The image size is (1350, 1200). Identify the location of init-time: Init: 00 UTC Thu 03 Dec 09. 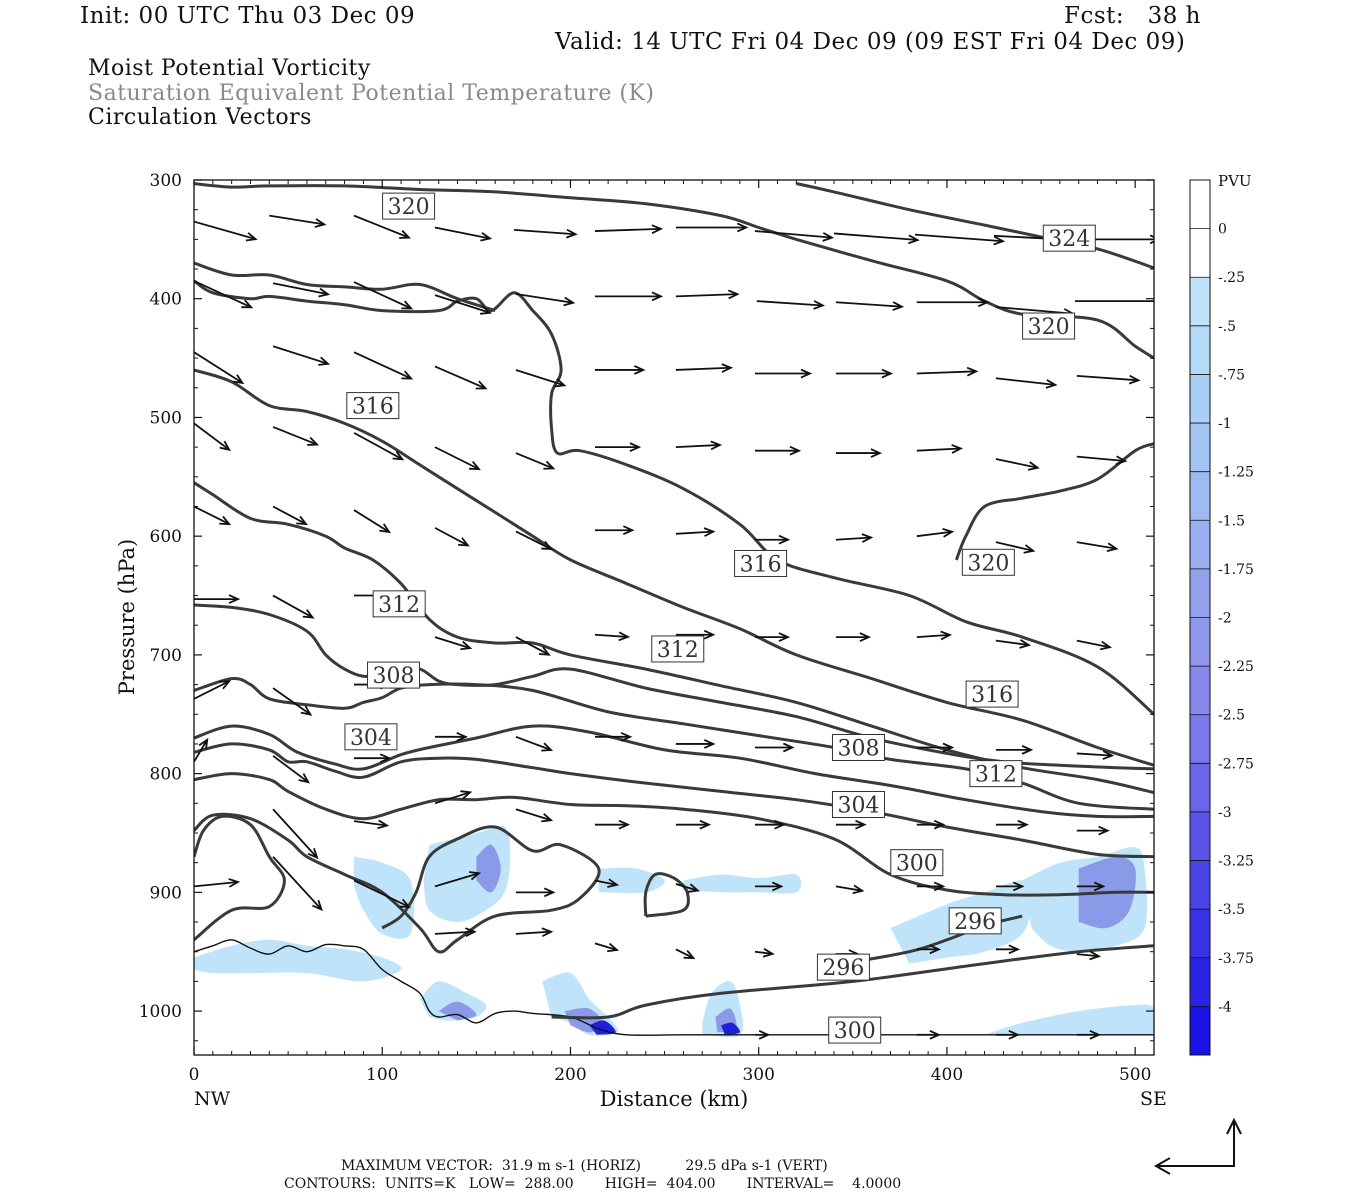
(248, 16).